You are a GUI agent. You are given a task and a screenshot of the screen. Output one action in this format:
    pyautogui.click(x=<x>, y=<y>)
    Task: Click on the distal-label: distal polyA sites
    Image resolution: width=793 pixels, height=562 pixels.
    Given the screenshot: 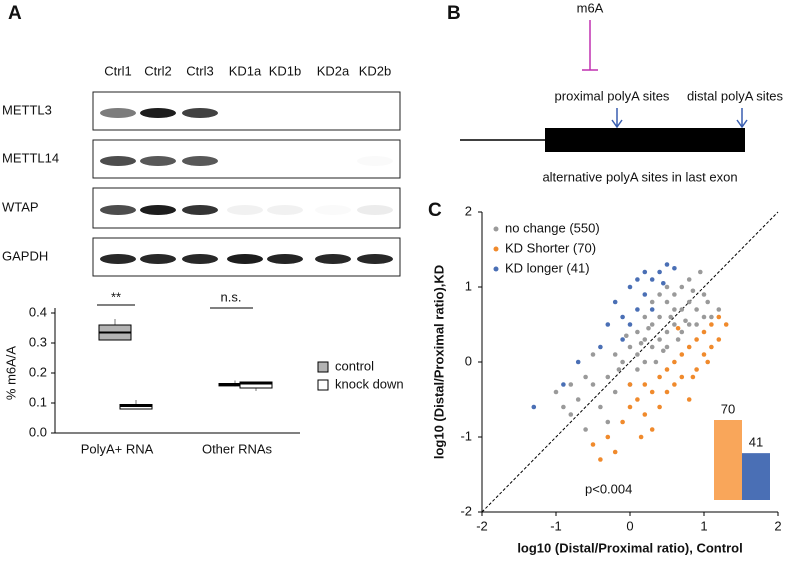 What is the action you would take?
    pyautogui.click(x=735, y=95)
    